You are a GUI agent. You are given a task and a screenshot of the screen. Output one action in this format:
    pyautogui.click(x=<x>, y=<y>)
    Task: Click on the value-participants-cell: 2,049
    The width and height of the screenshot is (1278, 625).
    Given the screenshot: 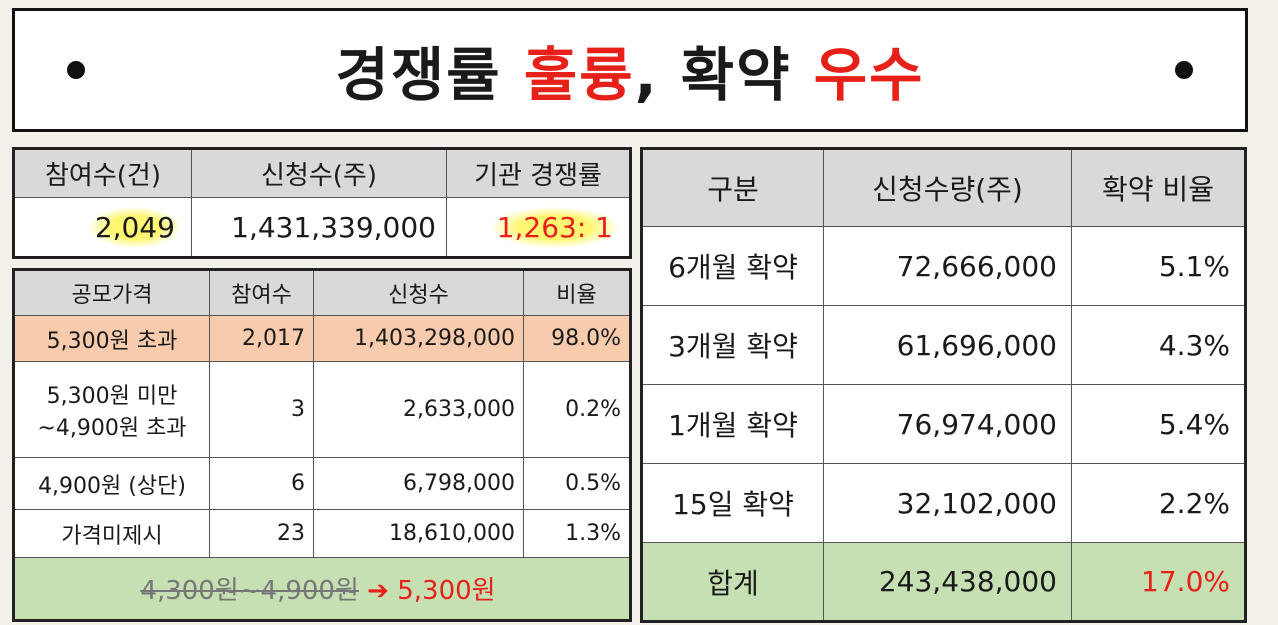 What is the action you would take?
    pyautogui.click(x=102, y=227)
    